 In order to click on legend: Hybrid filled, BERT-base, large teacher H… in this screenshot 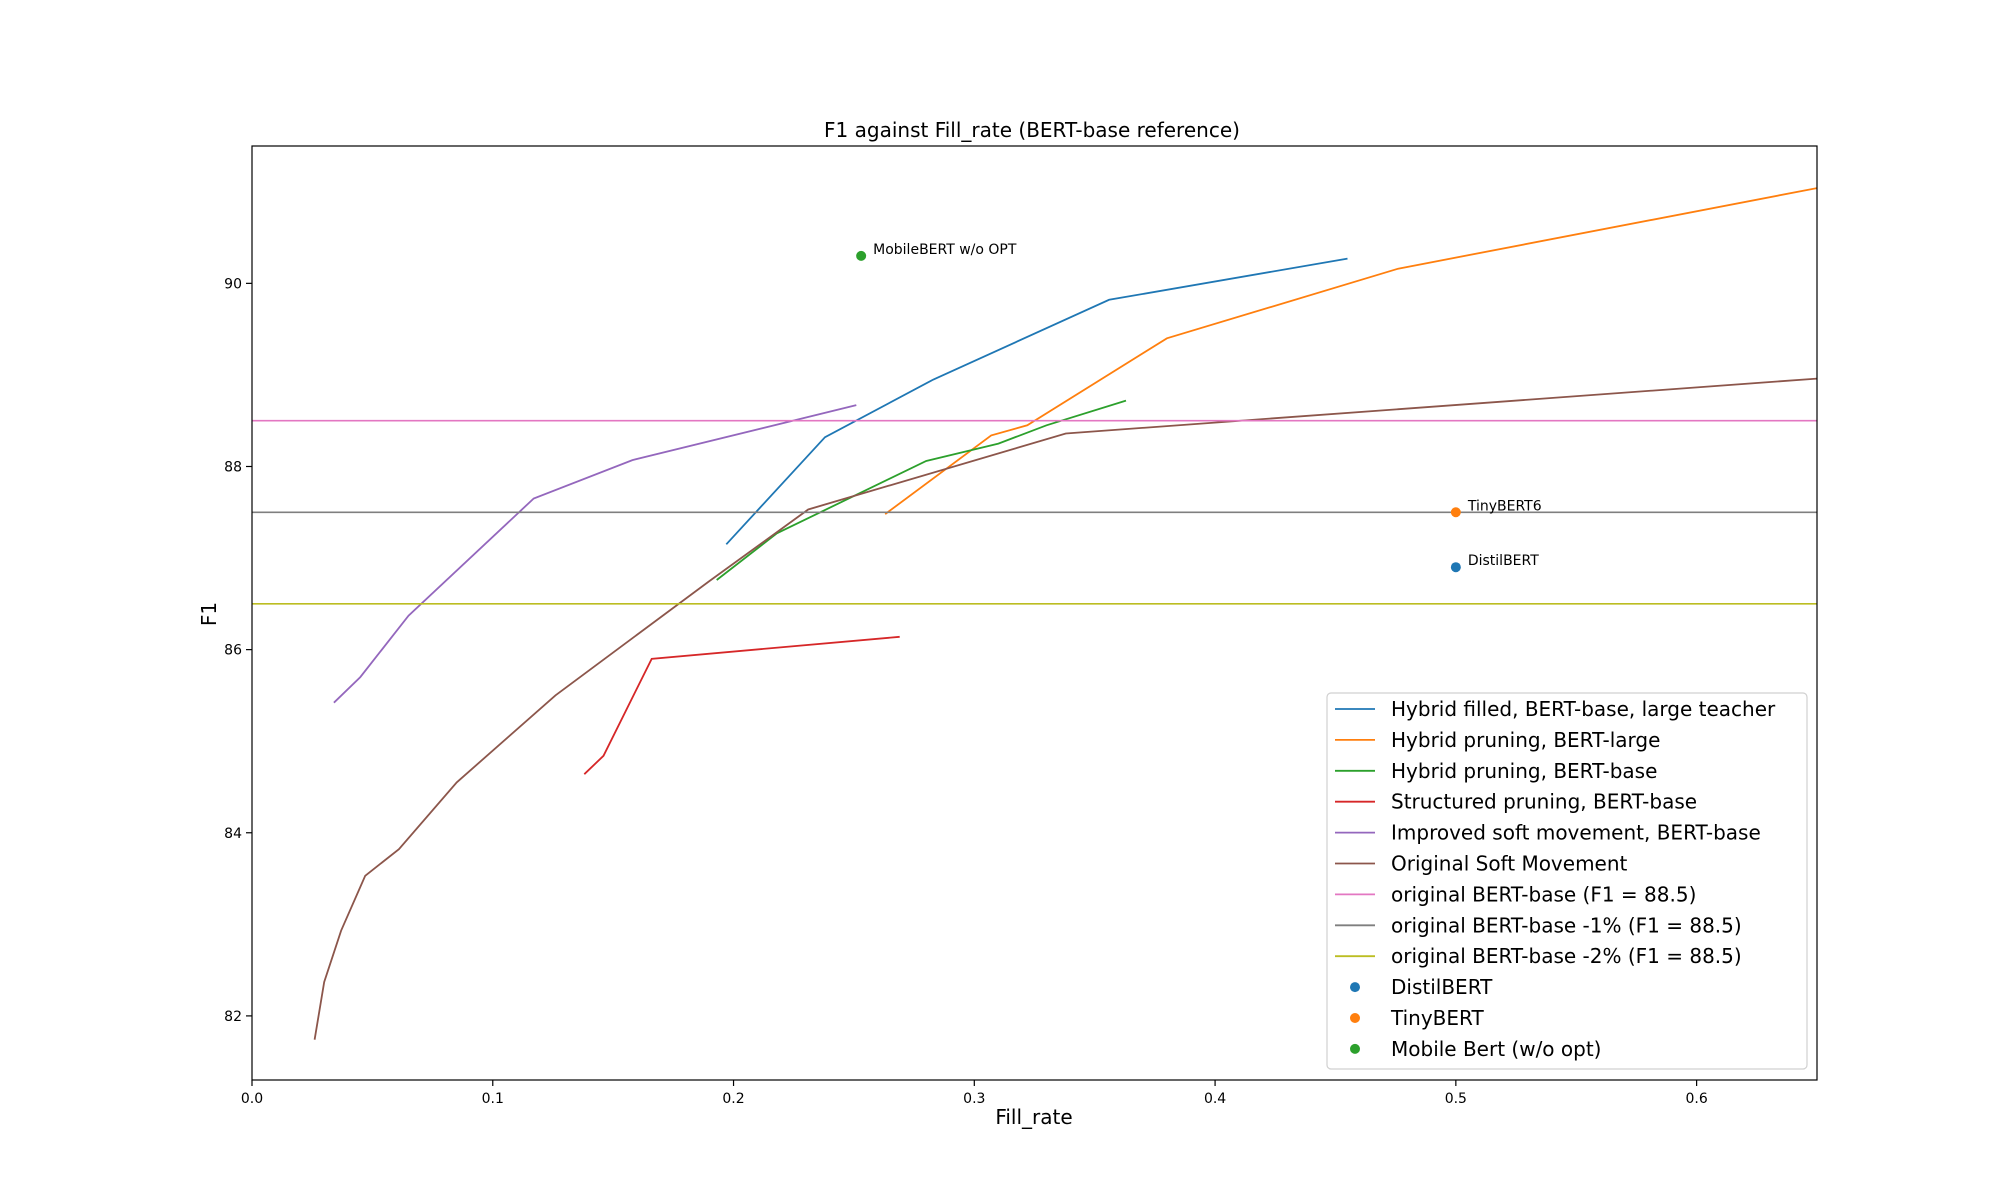, I will do `click(1567, 881)`.